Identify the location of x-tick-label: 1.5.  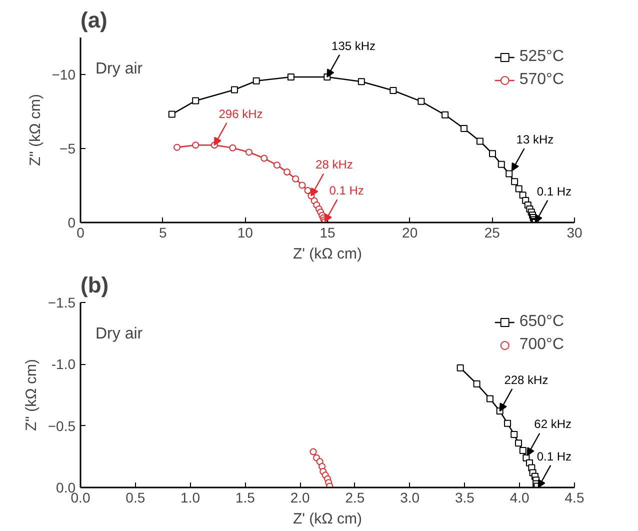
(245, 498).